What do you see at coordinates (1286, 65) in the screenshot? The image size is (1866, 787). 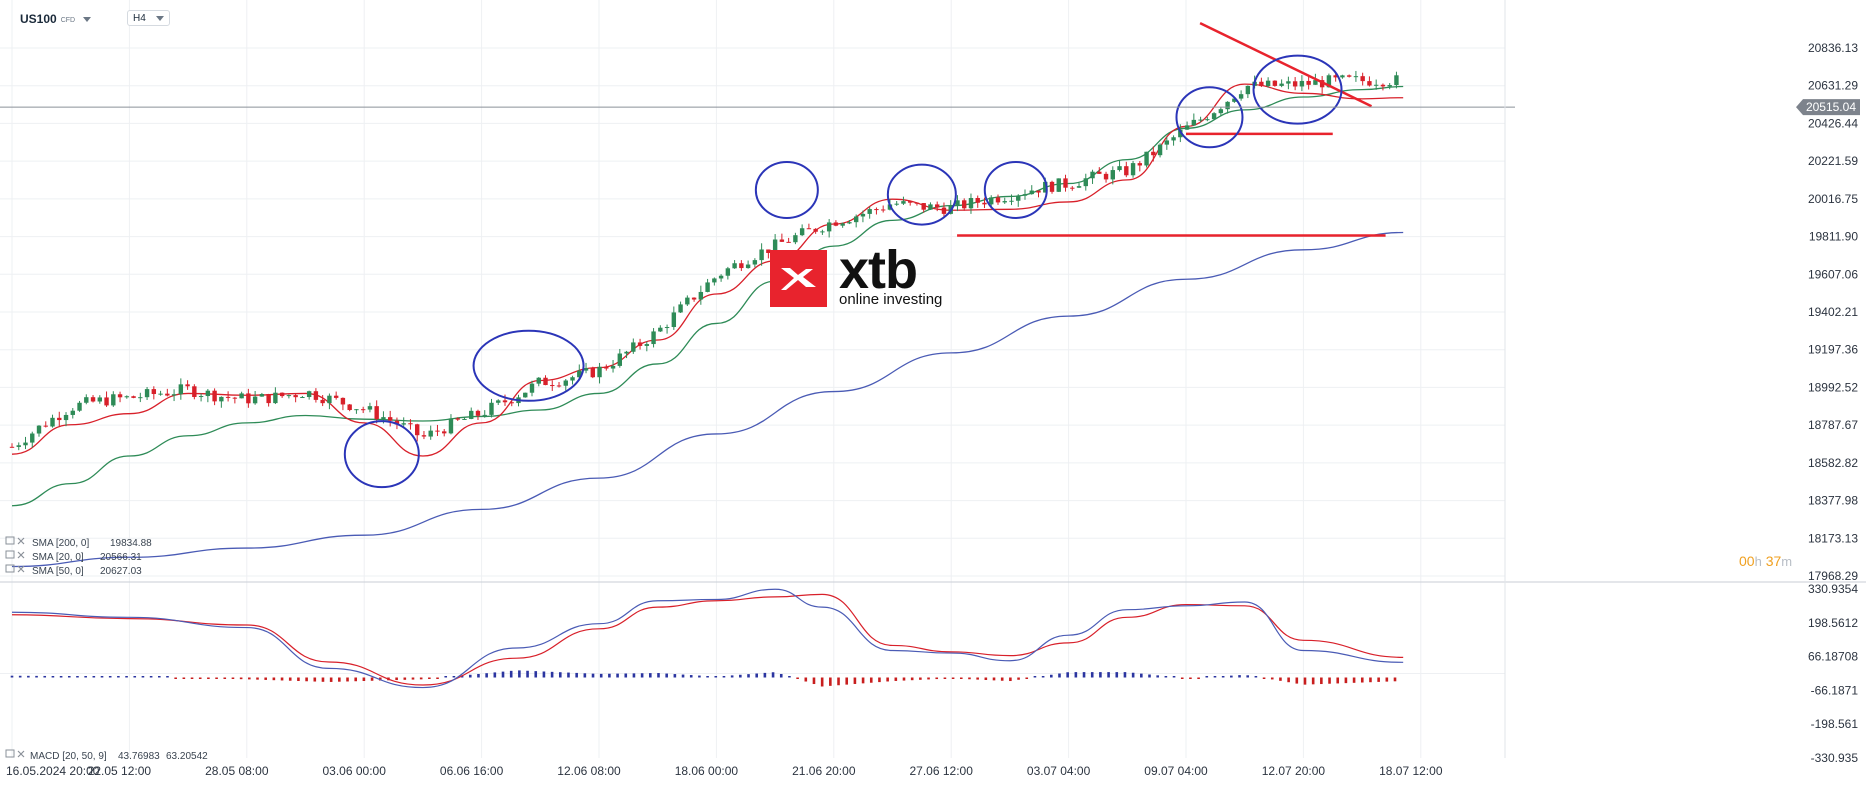 I see `resistance-trendline` at bounding box center [1286, 65].